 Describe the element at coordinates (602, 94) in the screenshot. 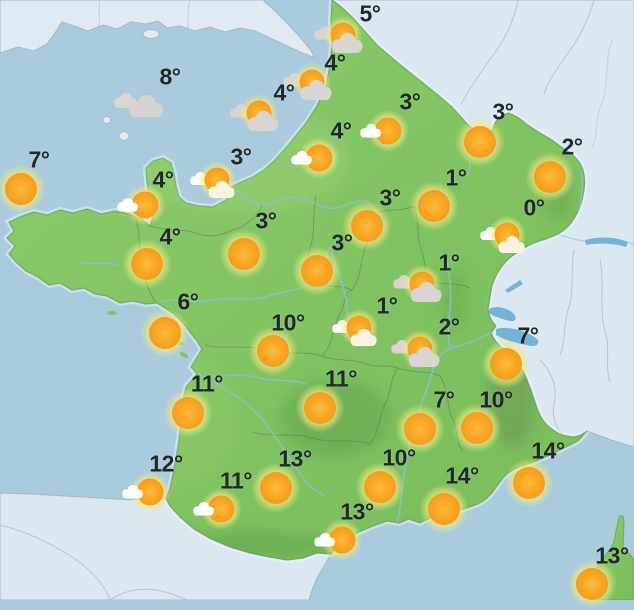

I see `german-river` at that location.